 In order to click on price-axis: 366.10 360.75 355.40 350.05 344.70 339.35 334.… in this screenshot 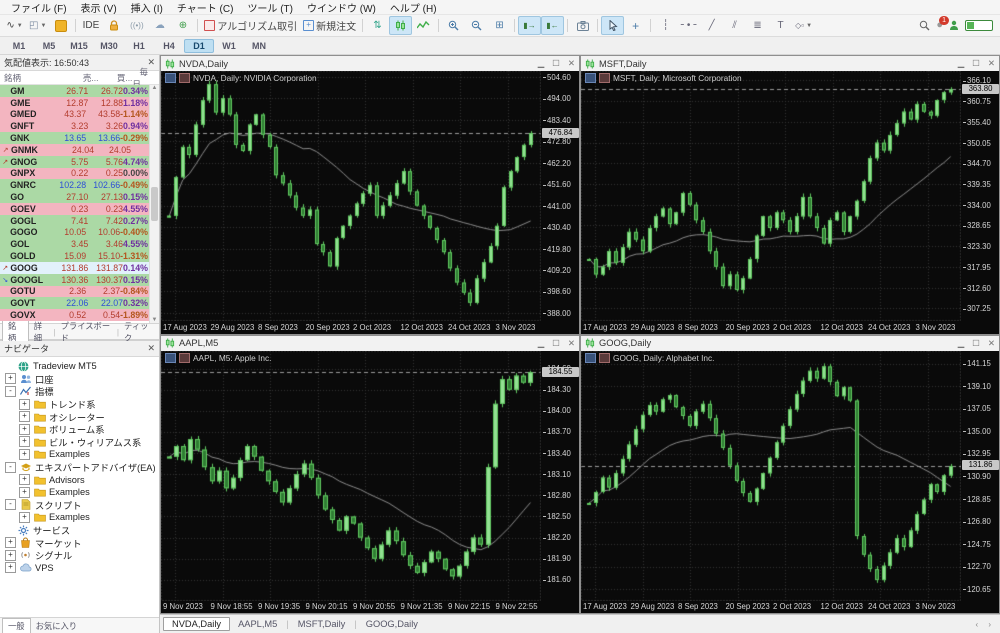, I will do `click(980, 196)`.